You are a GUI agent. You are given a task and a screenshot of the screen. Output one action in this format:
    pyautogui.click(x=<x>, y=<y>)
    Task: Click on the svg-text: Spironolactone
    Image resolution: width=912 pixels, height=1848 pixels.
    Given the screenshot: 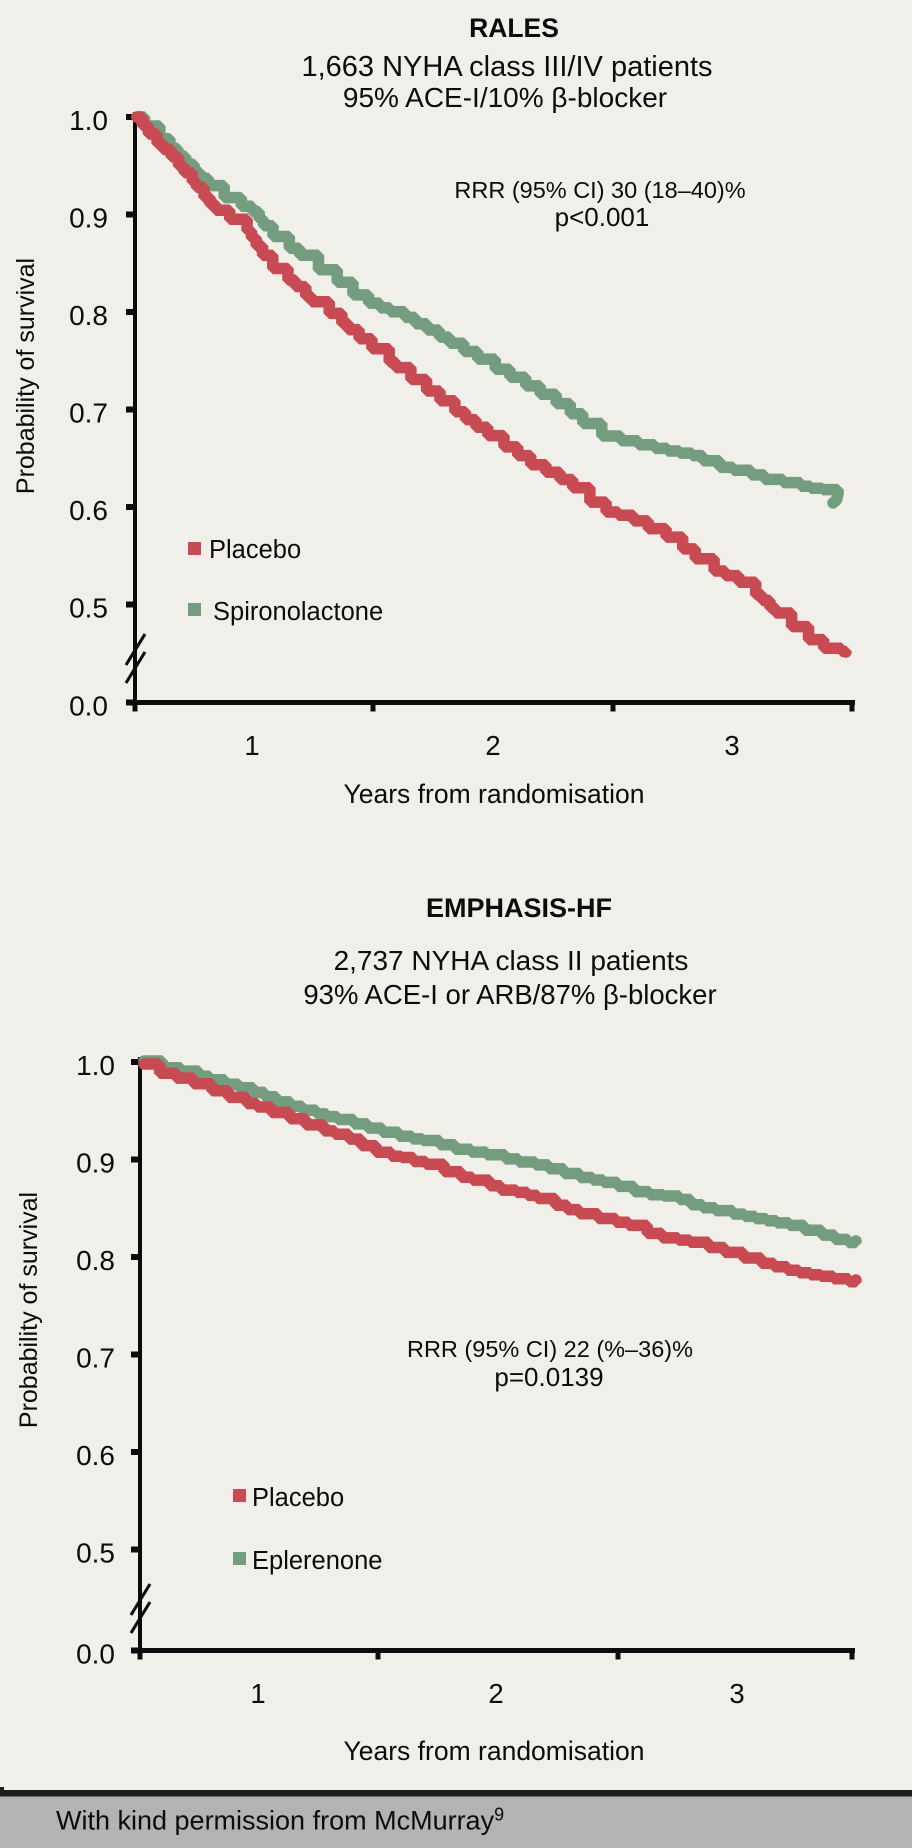 What is the action you would take?
    pyautogui.click(x=298, y=612)
    